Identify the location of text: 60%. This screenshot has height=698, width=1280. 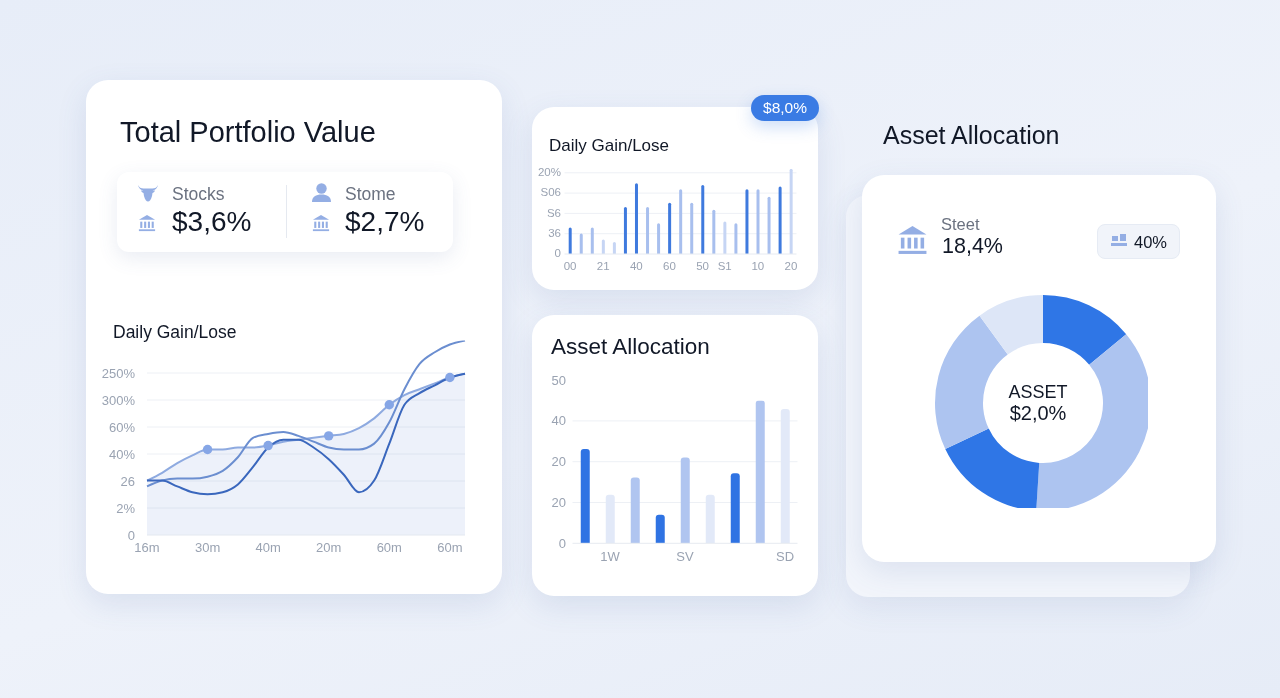
(121, 427).